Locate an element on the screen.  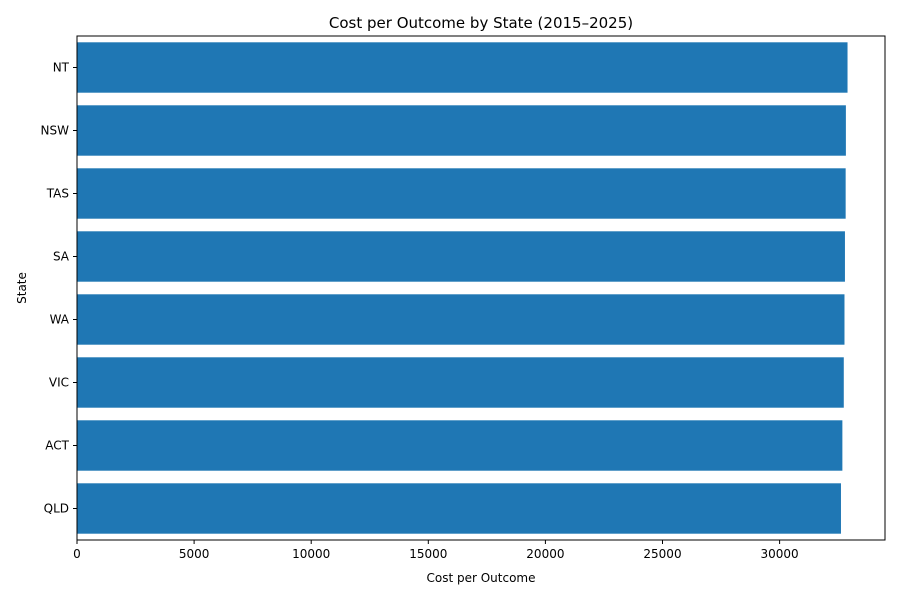
y-tick-label-vic: VIC is located at coordinates (59, 383).